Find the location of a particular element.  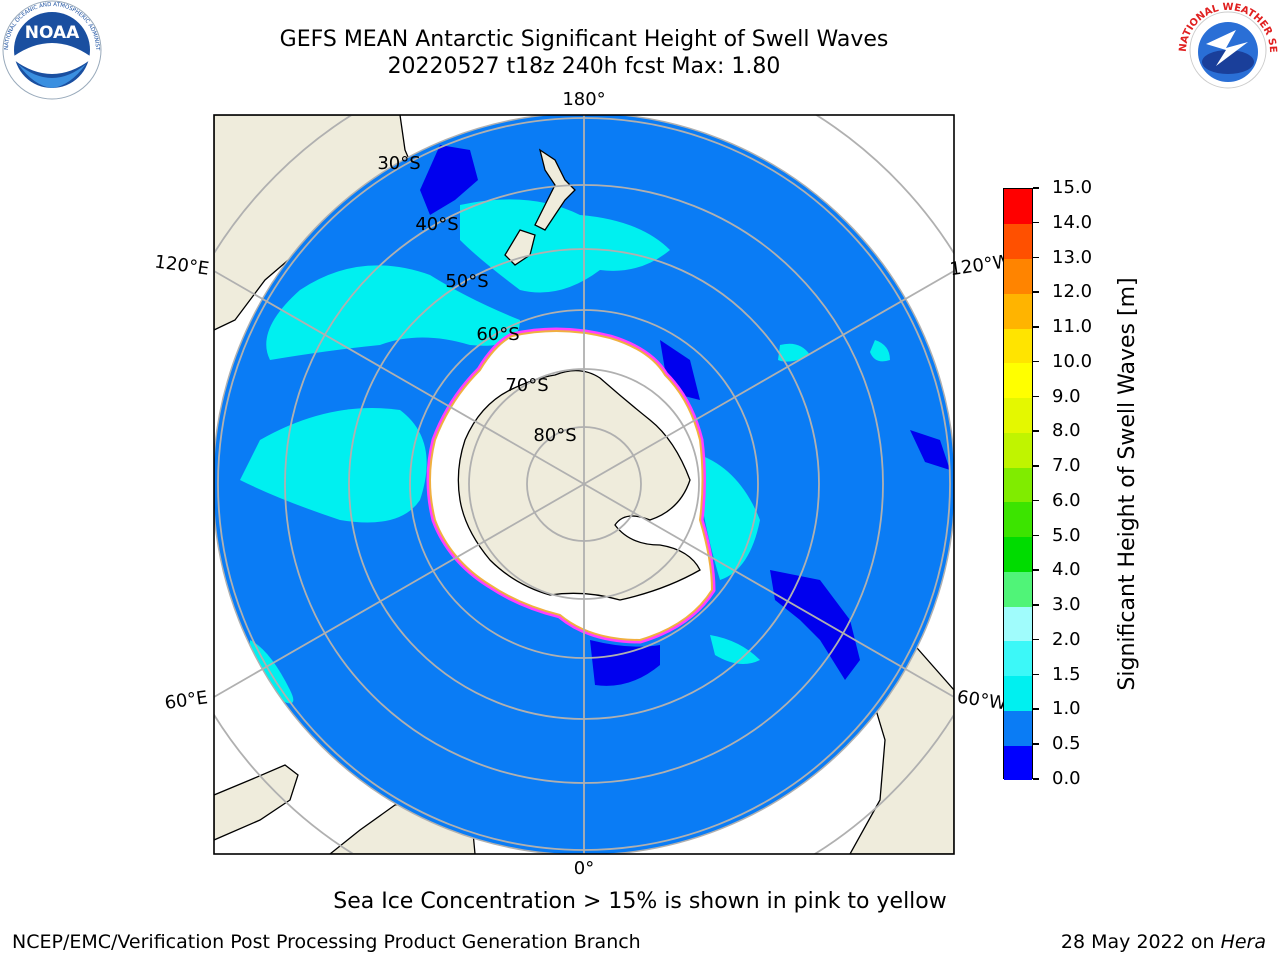

lon-label-60w: 60°W is located at coordinates (982, 701).